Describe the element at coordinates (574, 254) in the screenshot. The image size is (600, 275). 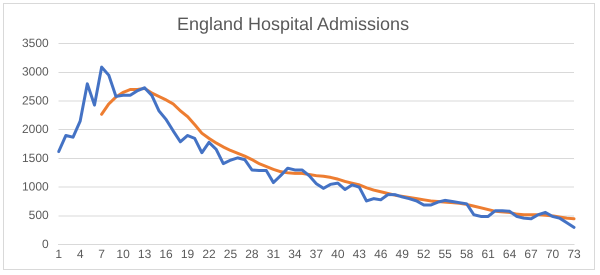
I see `x-tick-label: 73` at that location.